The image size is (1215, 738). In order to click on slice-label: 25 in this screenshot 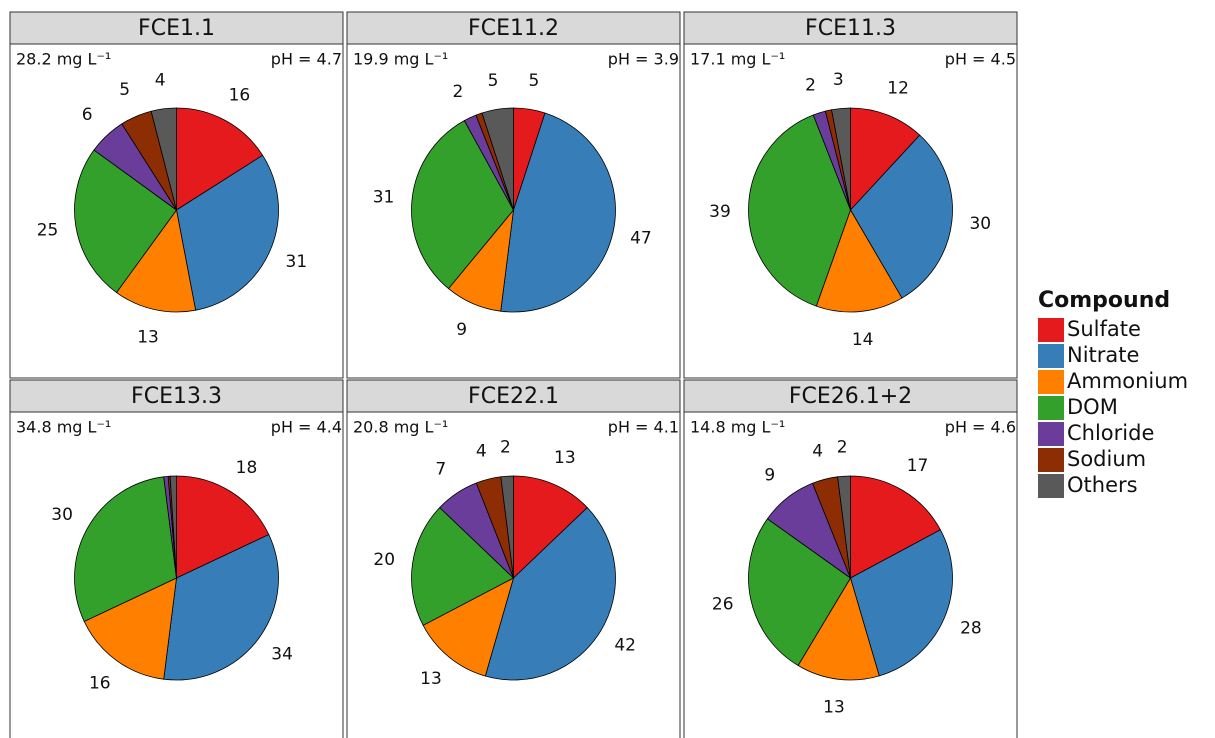, I will do `click(48, 230)`.